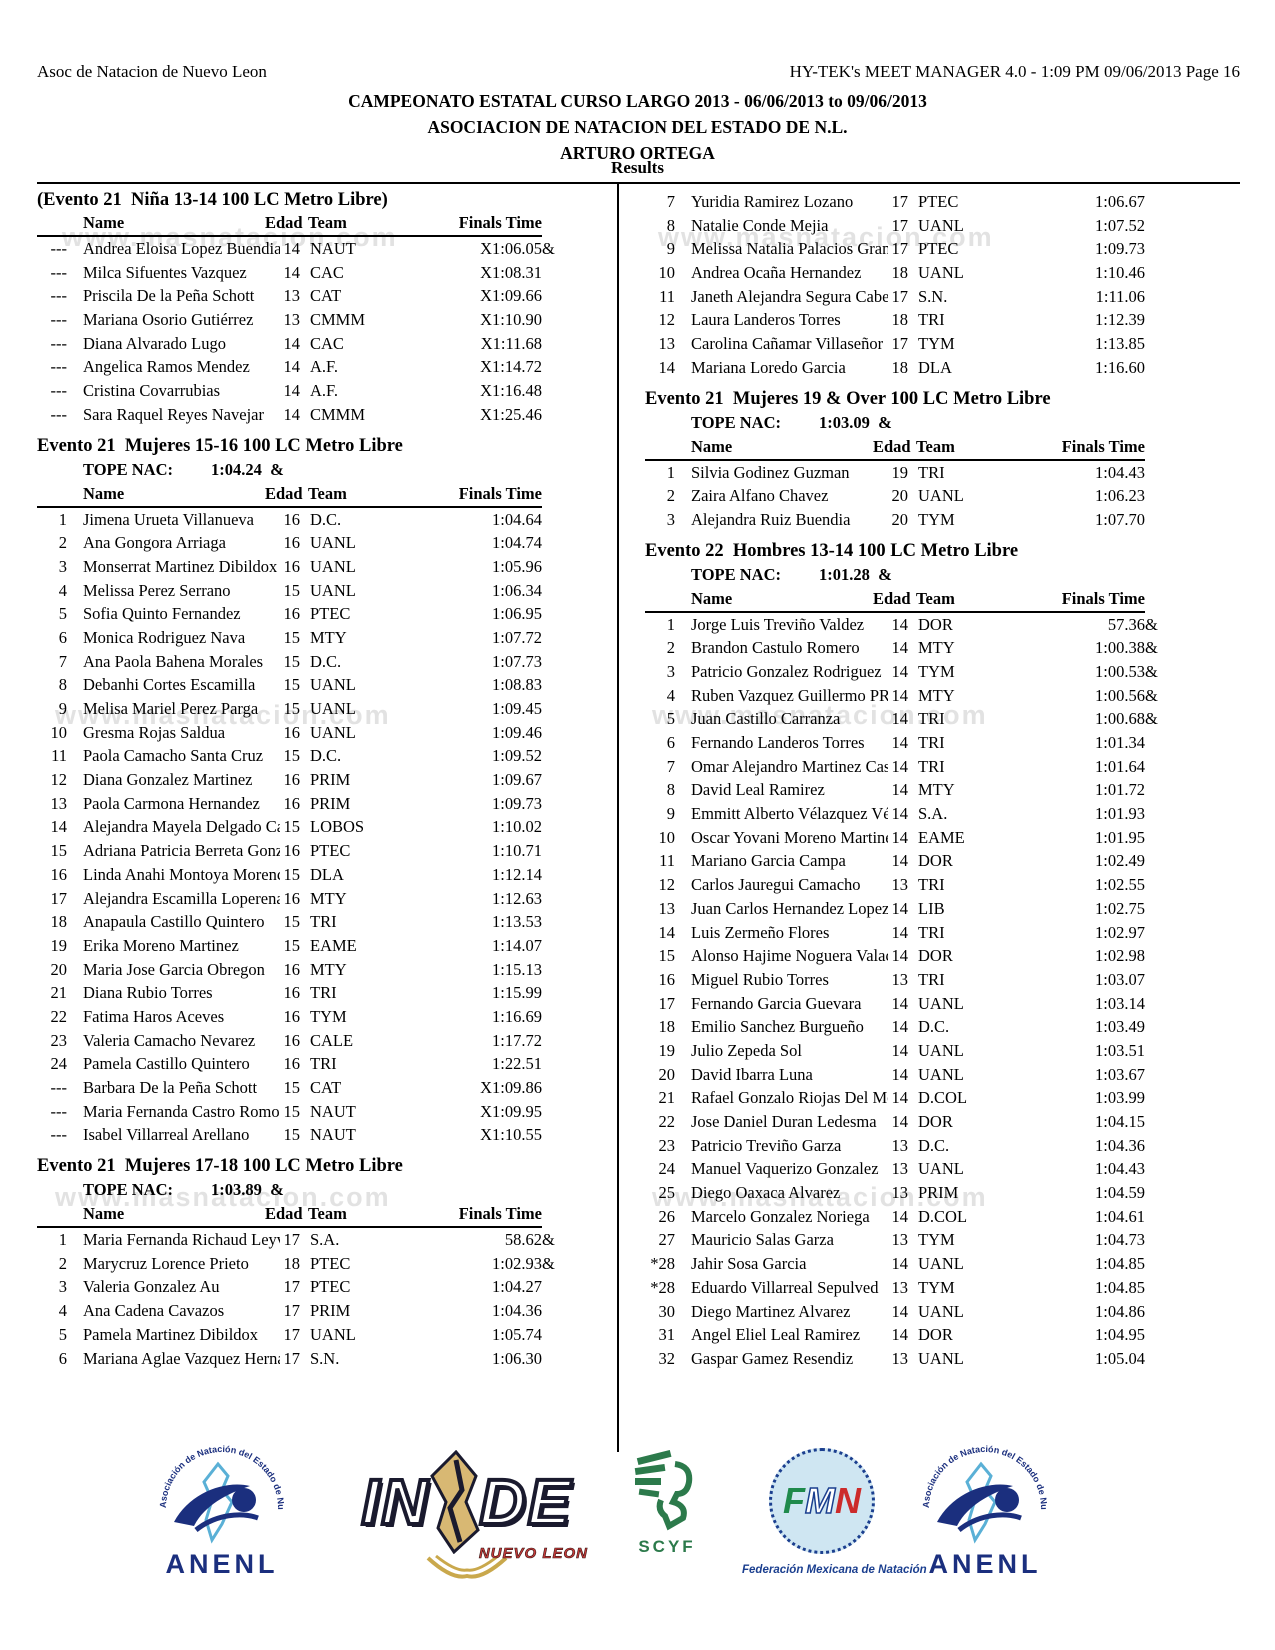 Image resolution: width=1275 pixels, height=1650 pixels. Describe the element at coordinates (766, 719) in the screenshot. I see `swimmer-name: Juan Castillo Carranza` at that location.